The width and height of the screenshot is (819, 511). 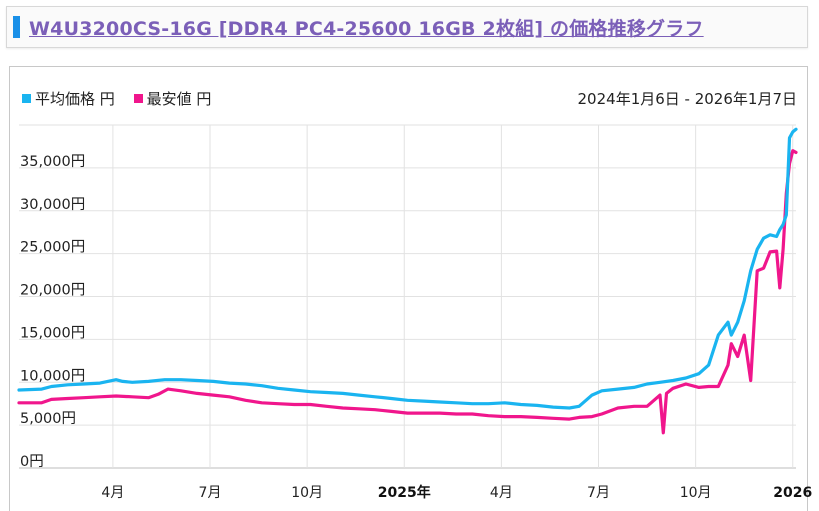 What do you see at coordinates (52, 248) in the screenshot?
I see `y-tick-label: 25,000円` at bounding box center [52, 248].